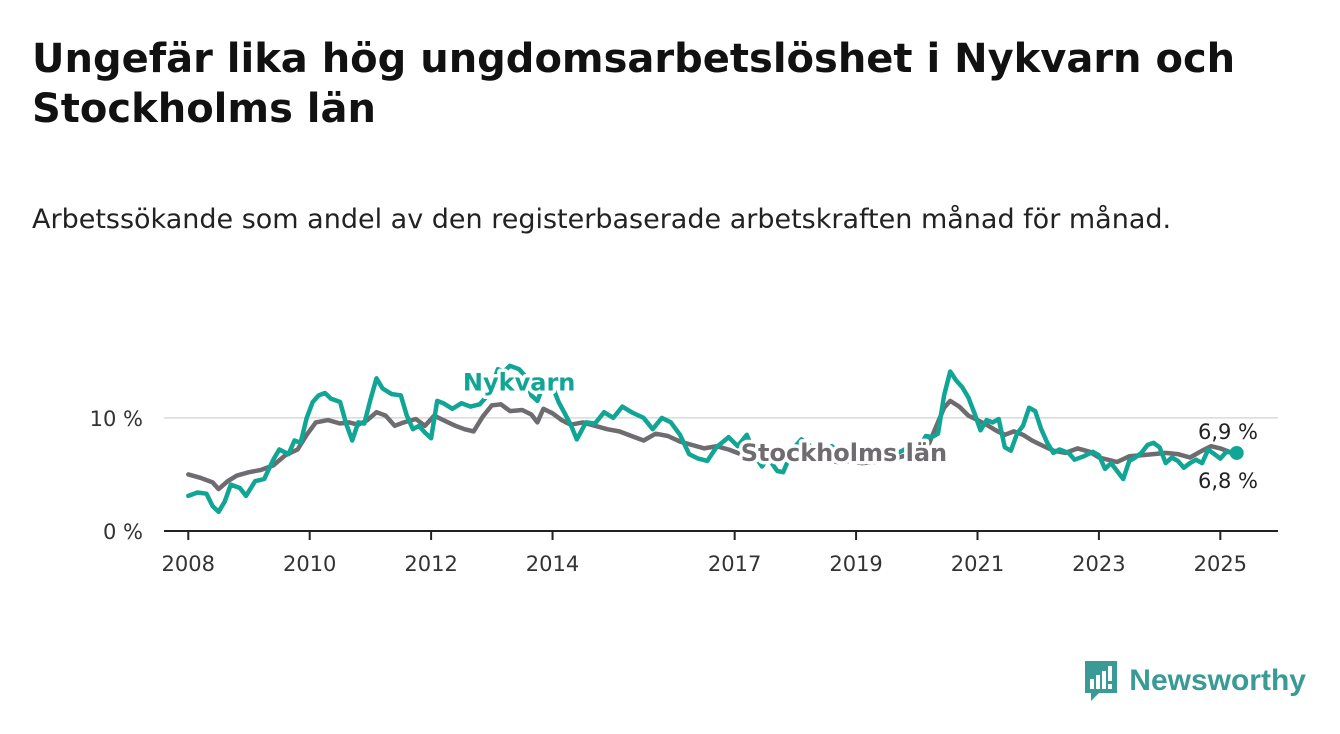 This screenshot has width=1340, height=734. Describe the element at coordinates (1217, 680) in the screenshot. I see `brand-name: Newsworthy` at that location.